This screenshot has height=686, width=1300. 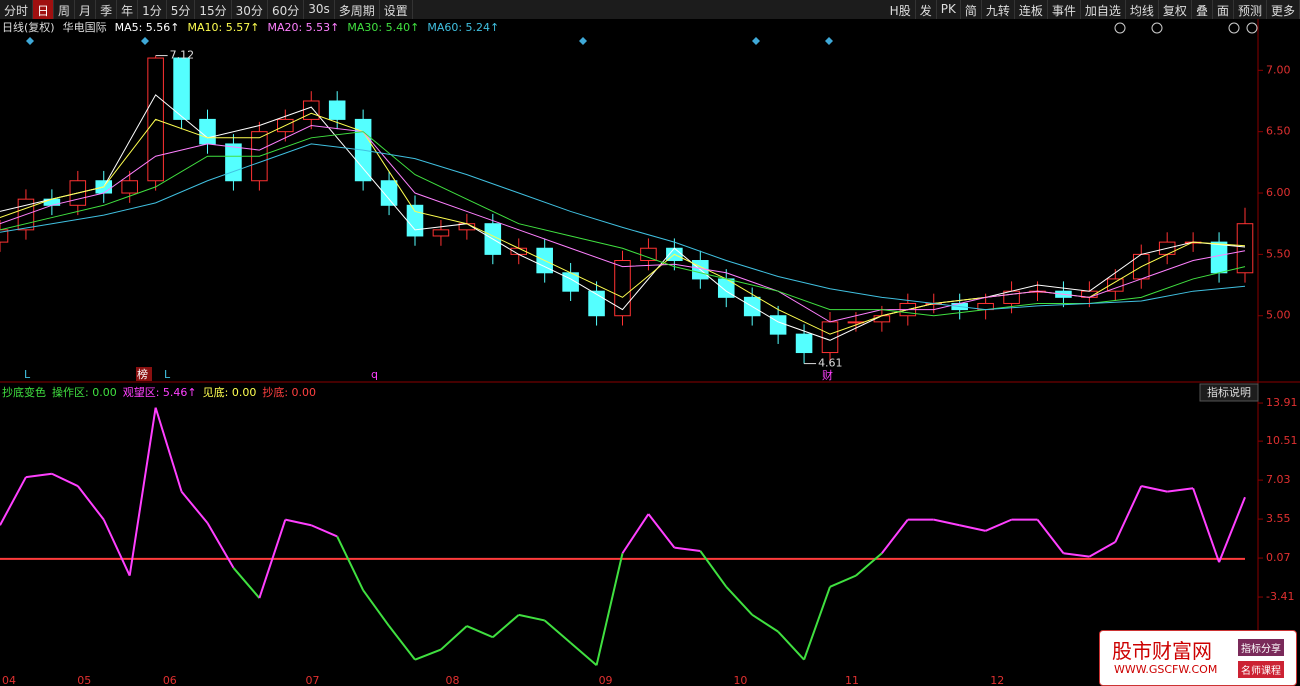 What do you see at coordinates (65, 9) in the screenshot?
I see `toolbar-button: 周` at bounding box center [65, 9].